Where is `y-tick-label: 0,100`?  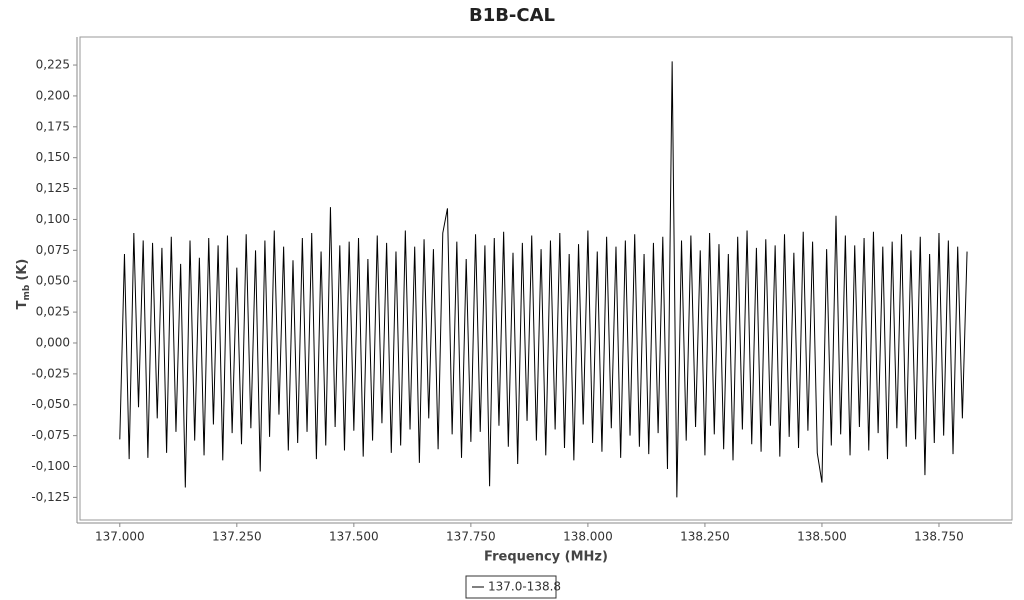 y-tick-label: 0,100 is located at coordinates (53, 219).